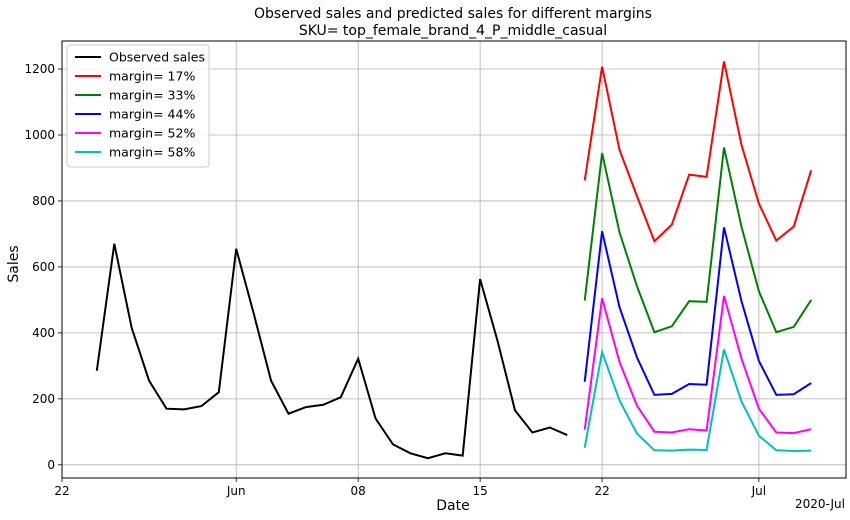 This screenshot has height=520, width=850. I want to click on y-tick-label: 600, so click(43, 267).